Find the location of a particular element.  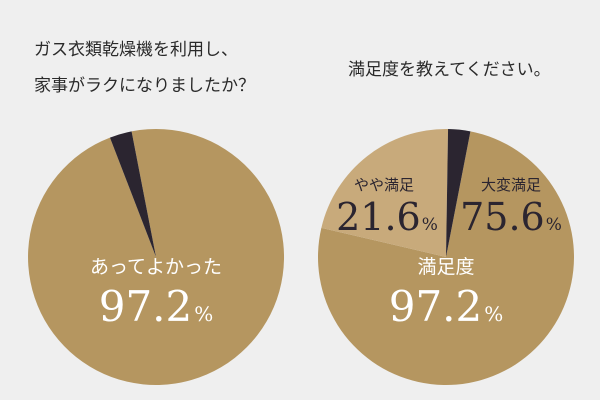

left-pie-value: 97.2 is located at coordinates (146, 306).